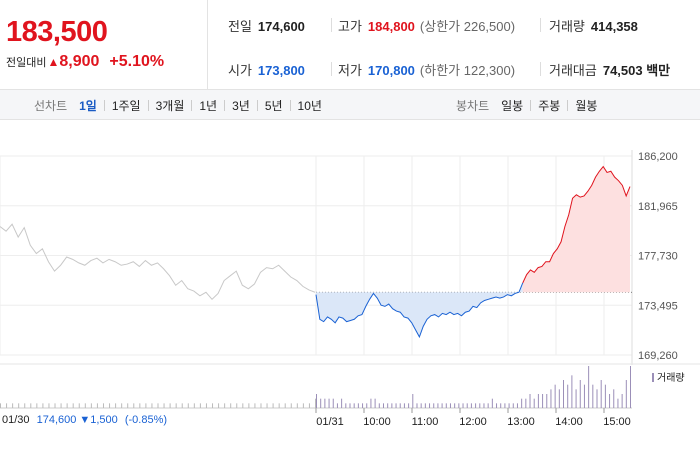  I want to click on down-triangle-icon: ▼, so click(85, 420).